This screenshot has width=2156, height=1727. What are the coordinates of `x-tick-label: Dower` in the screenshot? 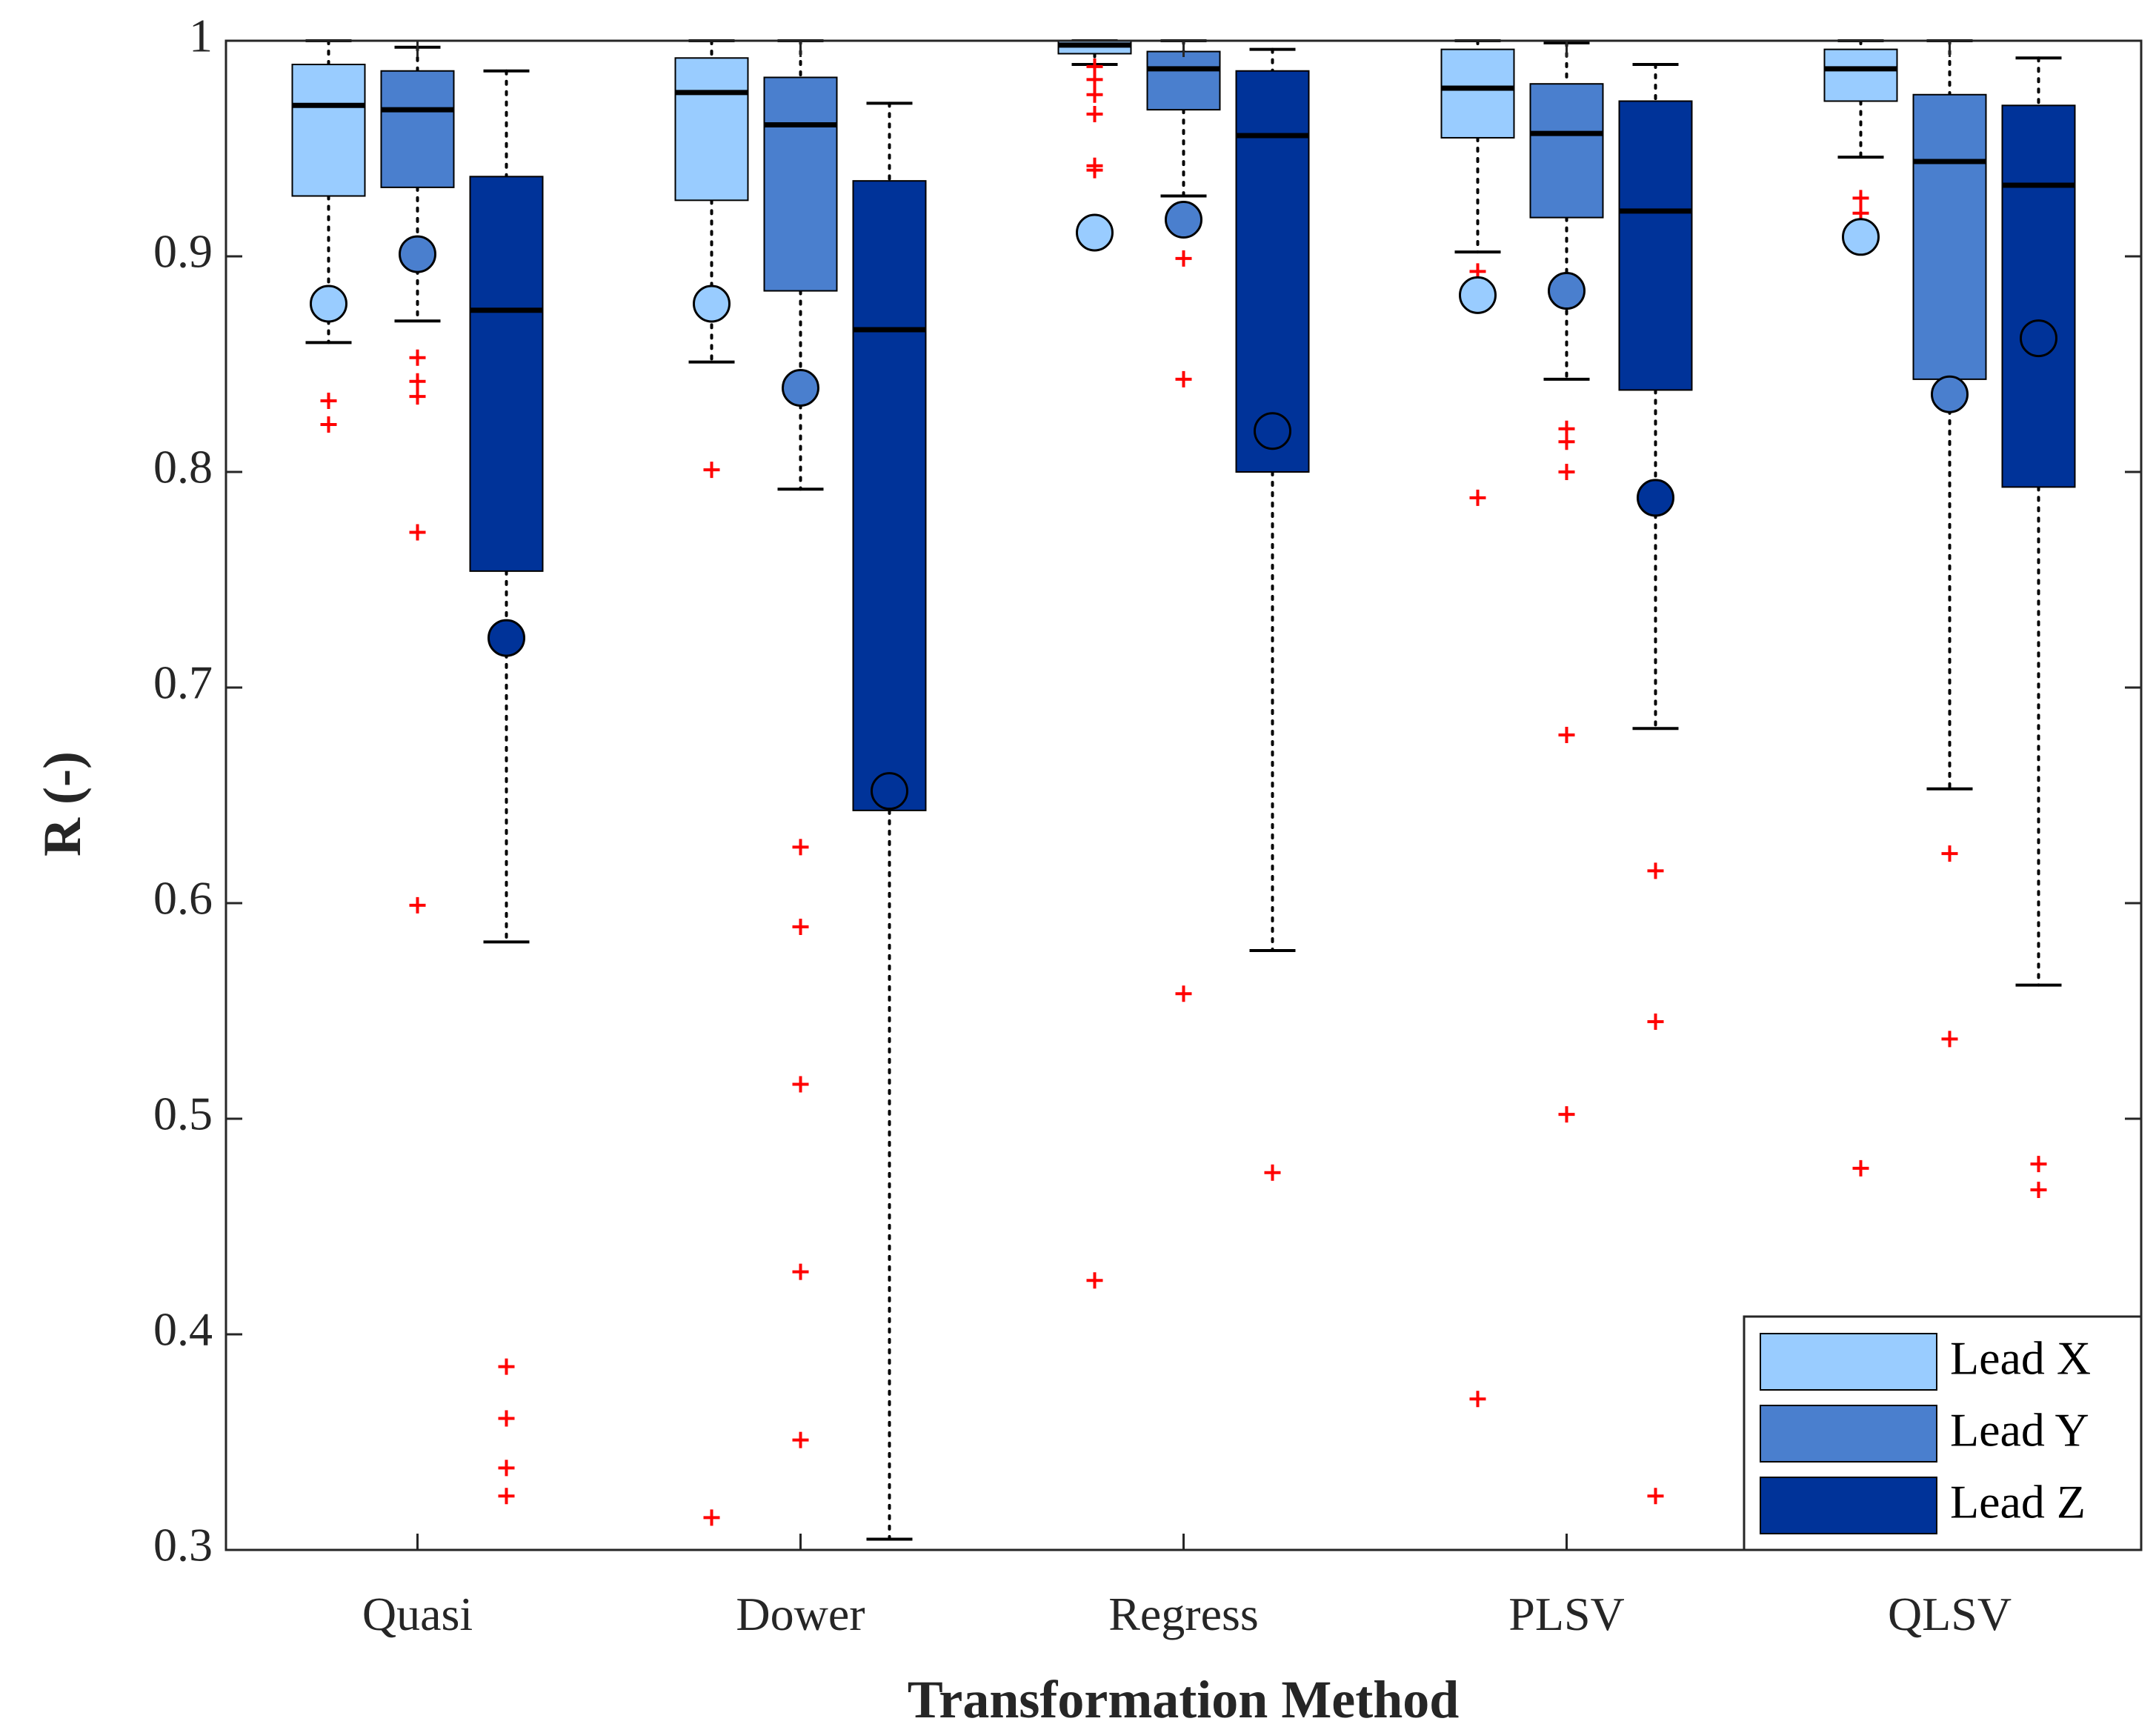 It's located at (801, 1614).